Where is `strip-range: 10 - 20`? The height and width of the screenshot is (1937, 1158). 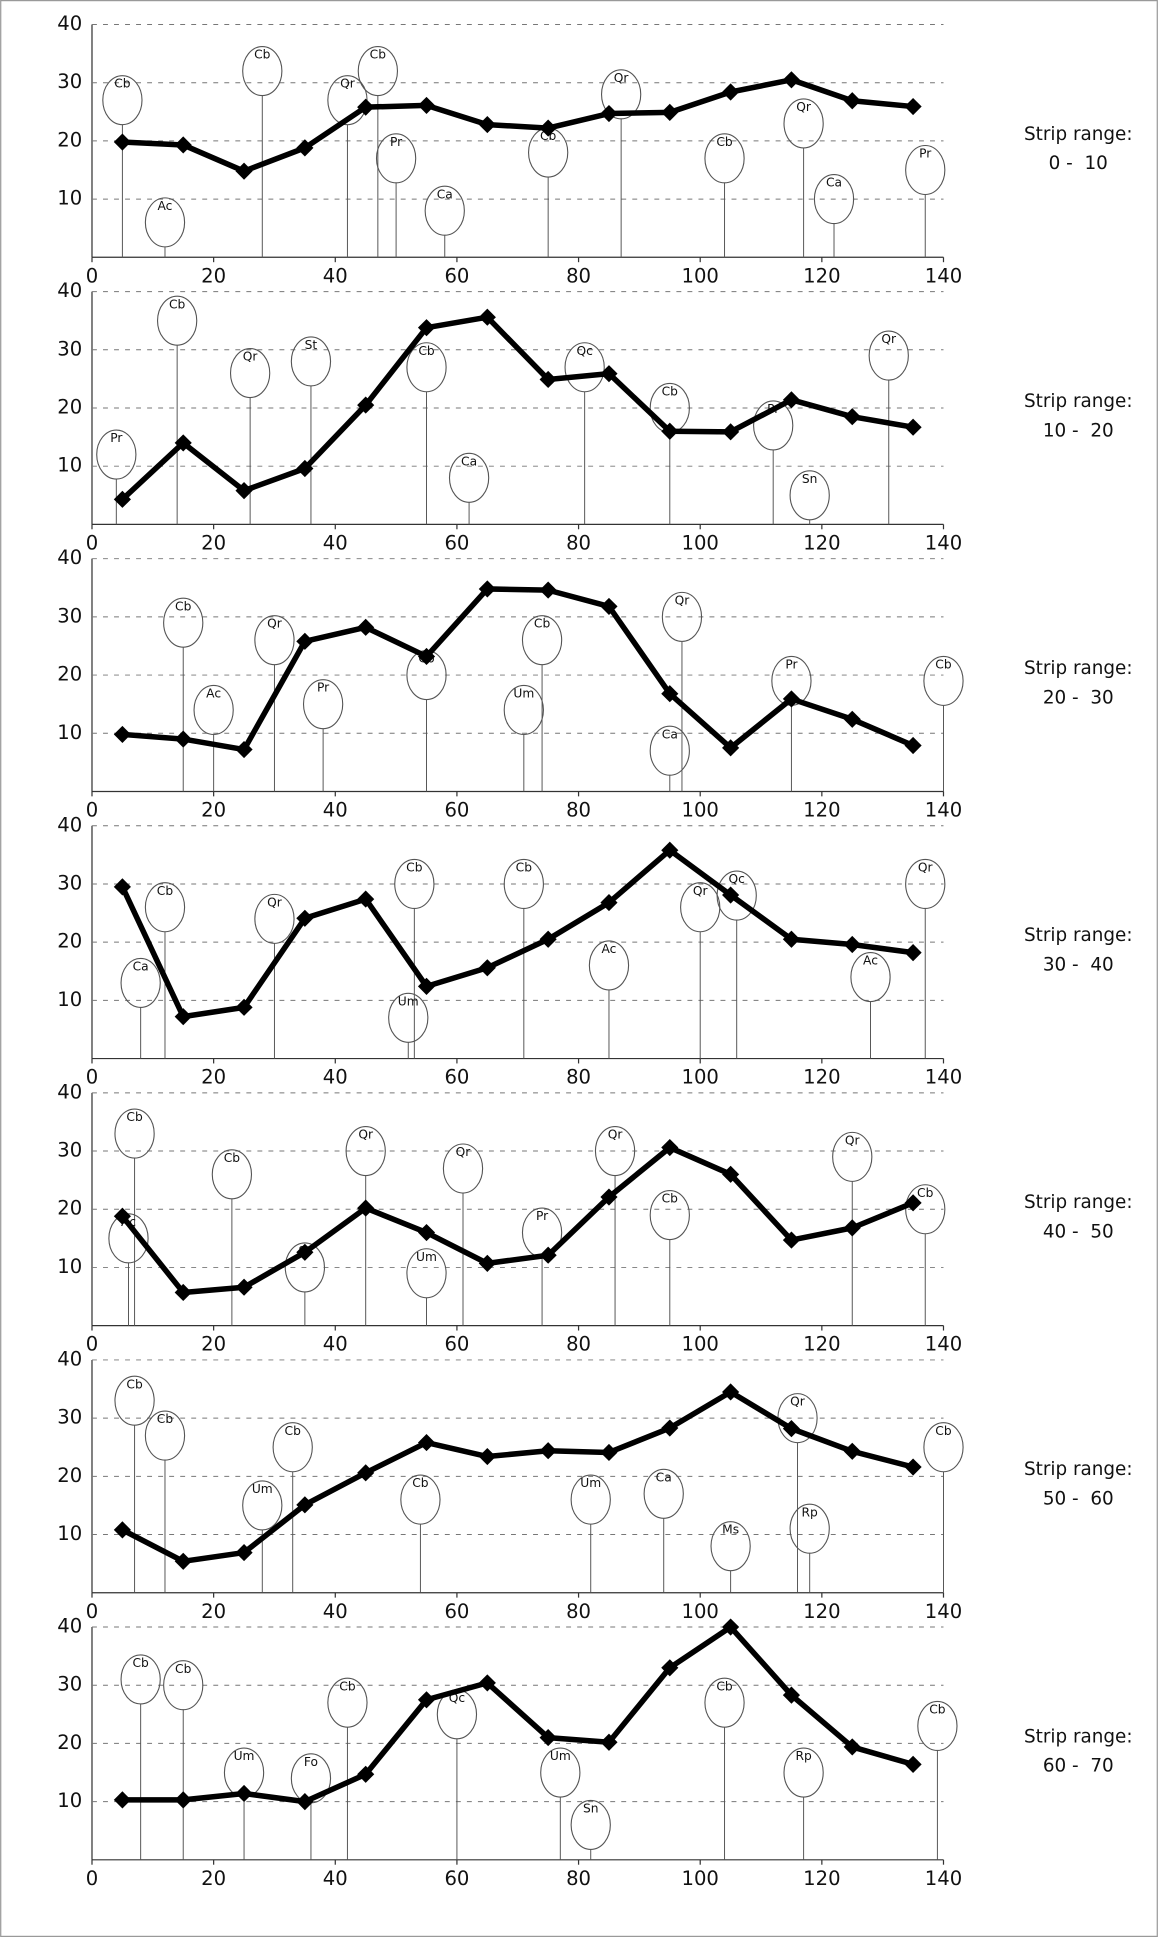
strip-range: 10 - 20 is located at coordinates (1078, 430).